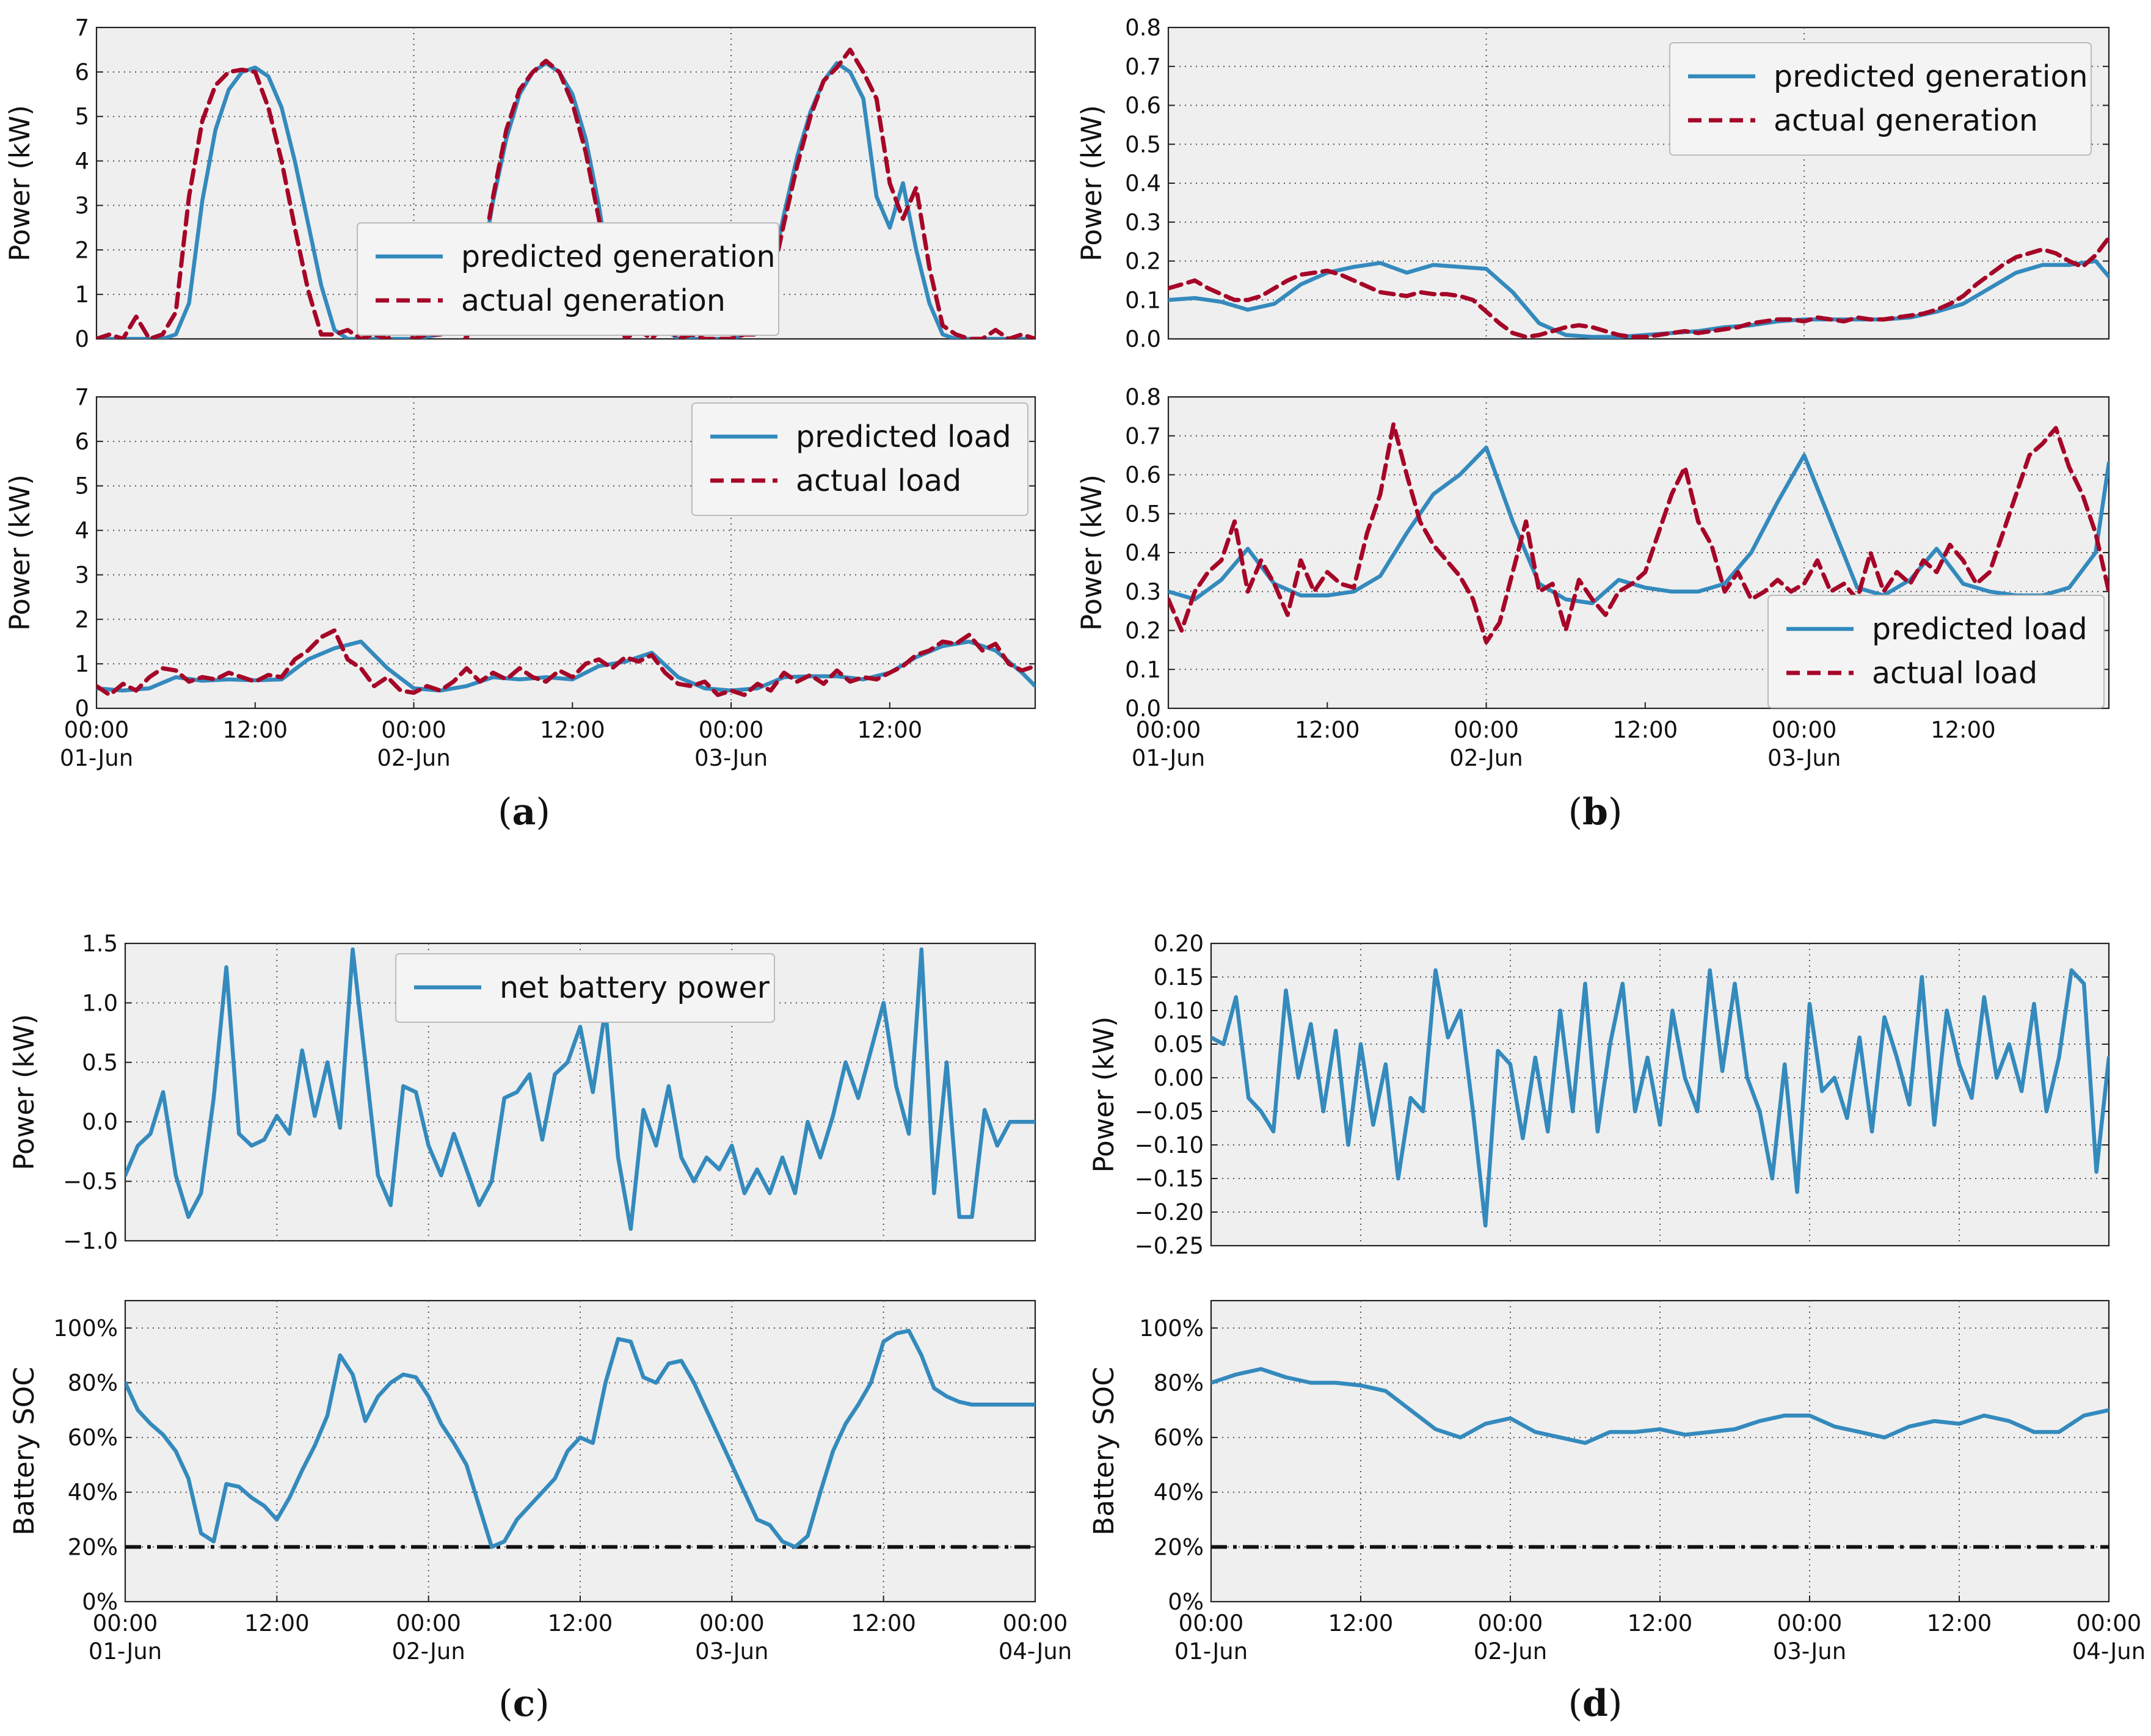  Describe the element at coordinates (1169, 1145) in the screenshot. I see `y-tick-label: −0.10` at that location.